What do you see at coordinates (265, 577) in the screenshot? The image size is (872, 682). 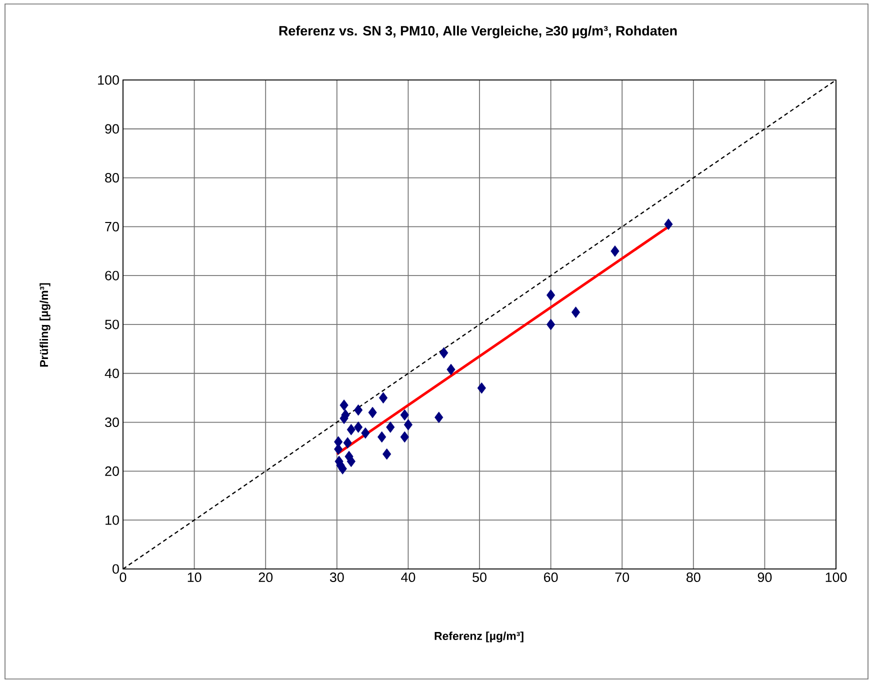 I see `x-tick-label: 20` at bounding box center [265, 577].